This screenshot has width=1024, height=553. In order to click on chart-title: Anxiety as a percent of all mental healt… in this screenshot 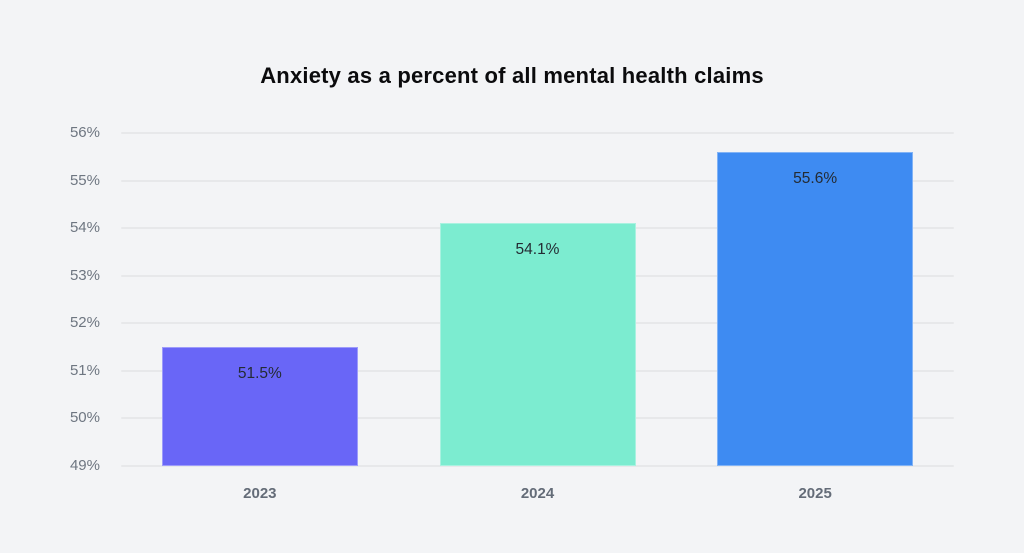, I will do `click(512, 75)`.